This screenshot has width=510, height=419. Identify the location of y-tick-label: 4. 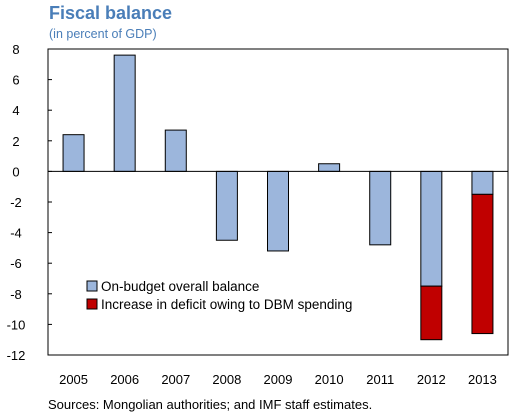
(15, 110).